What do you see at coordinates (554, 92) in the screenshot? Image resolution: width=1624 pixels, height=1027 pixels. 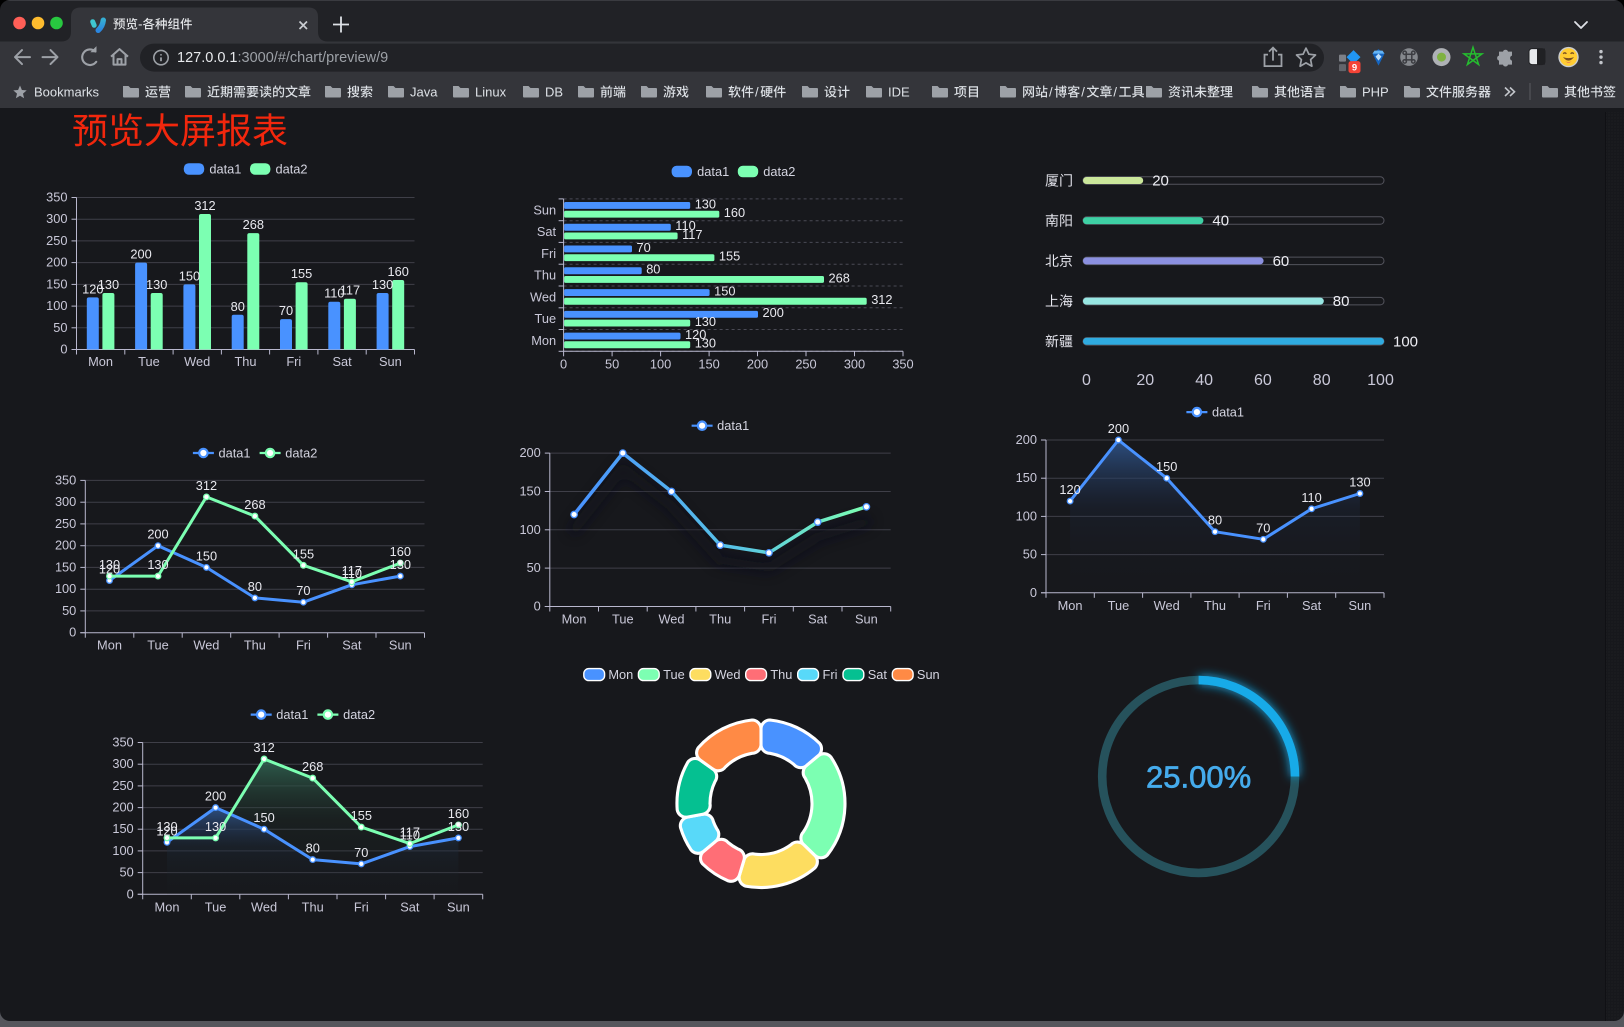 I see `svg-text: DB` at bounding box center [554, 92].